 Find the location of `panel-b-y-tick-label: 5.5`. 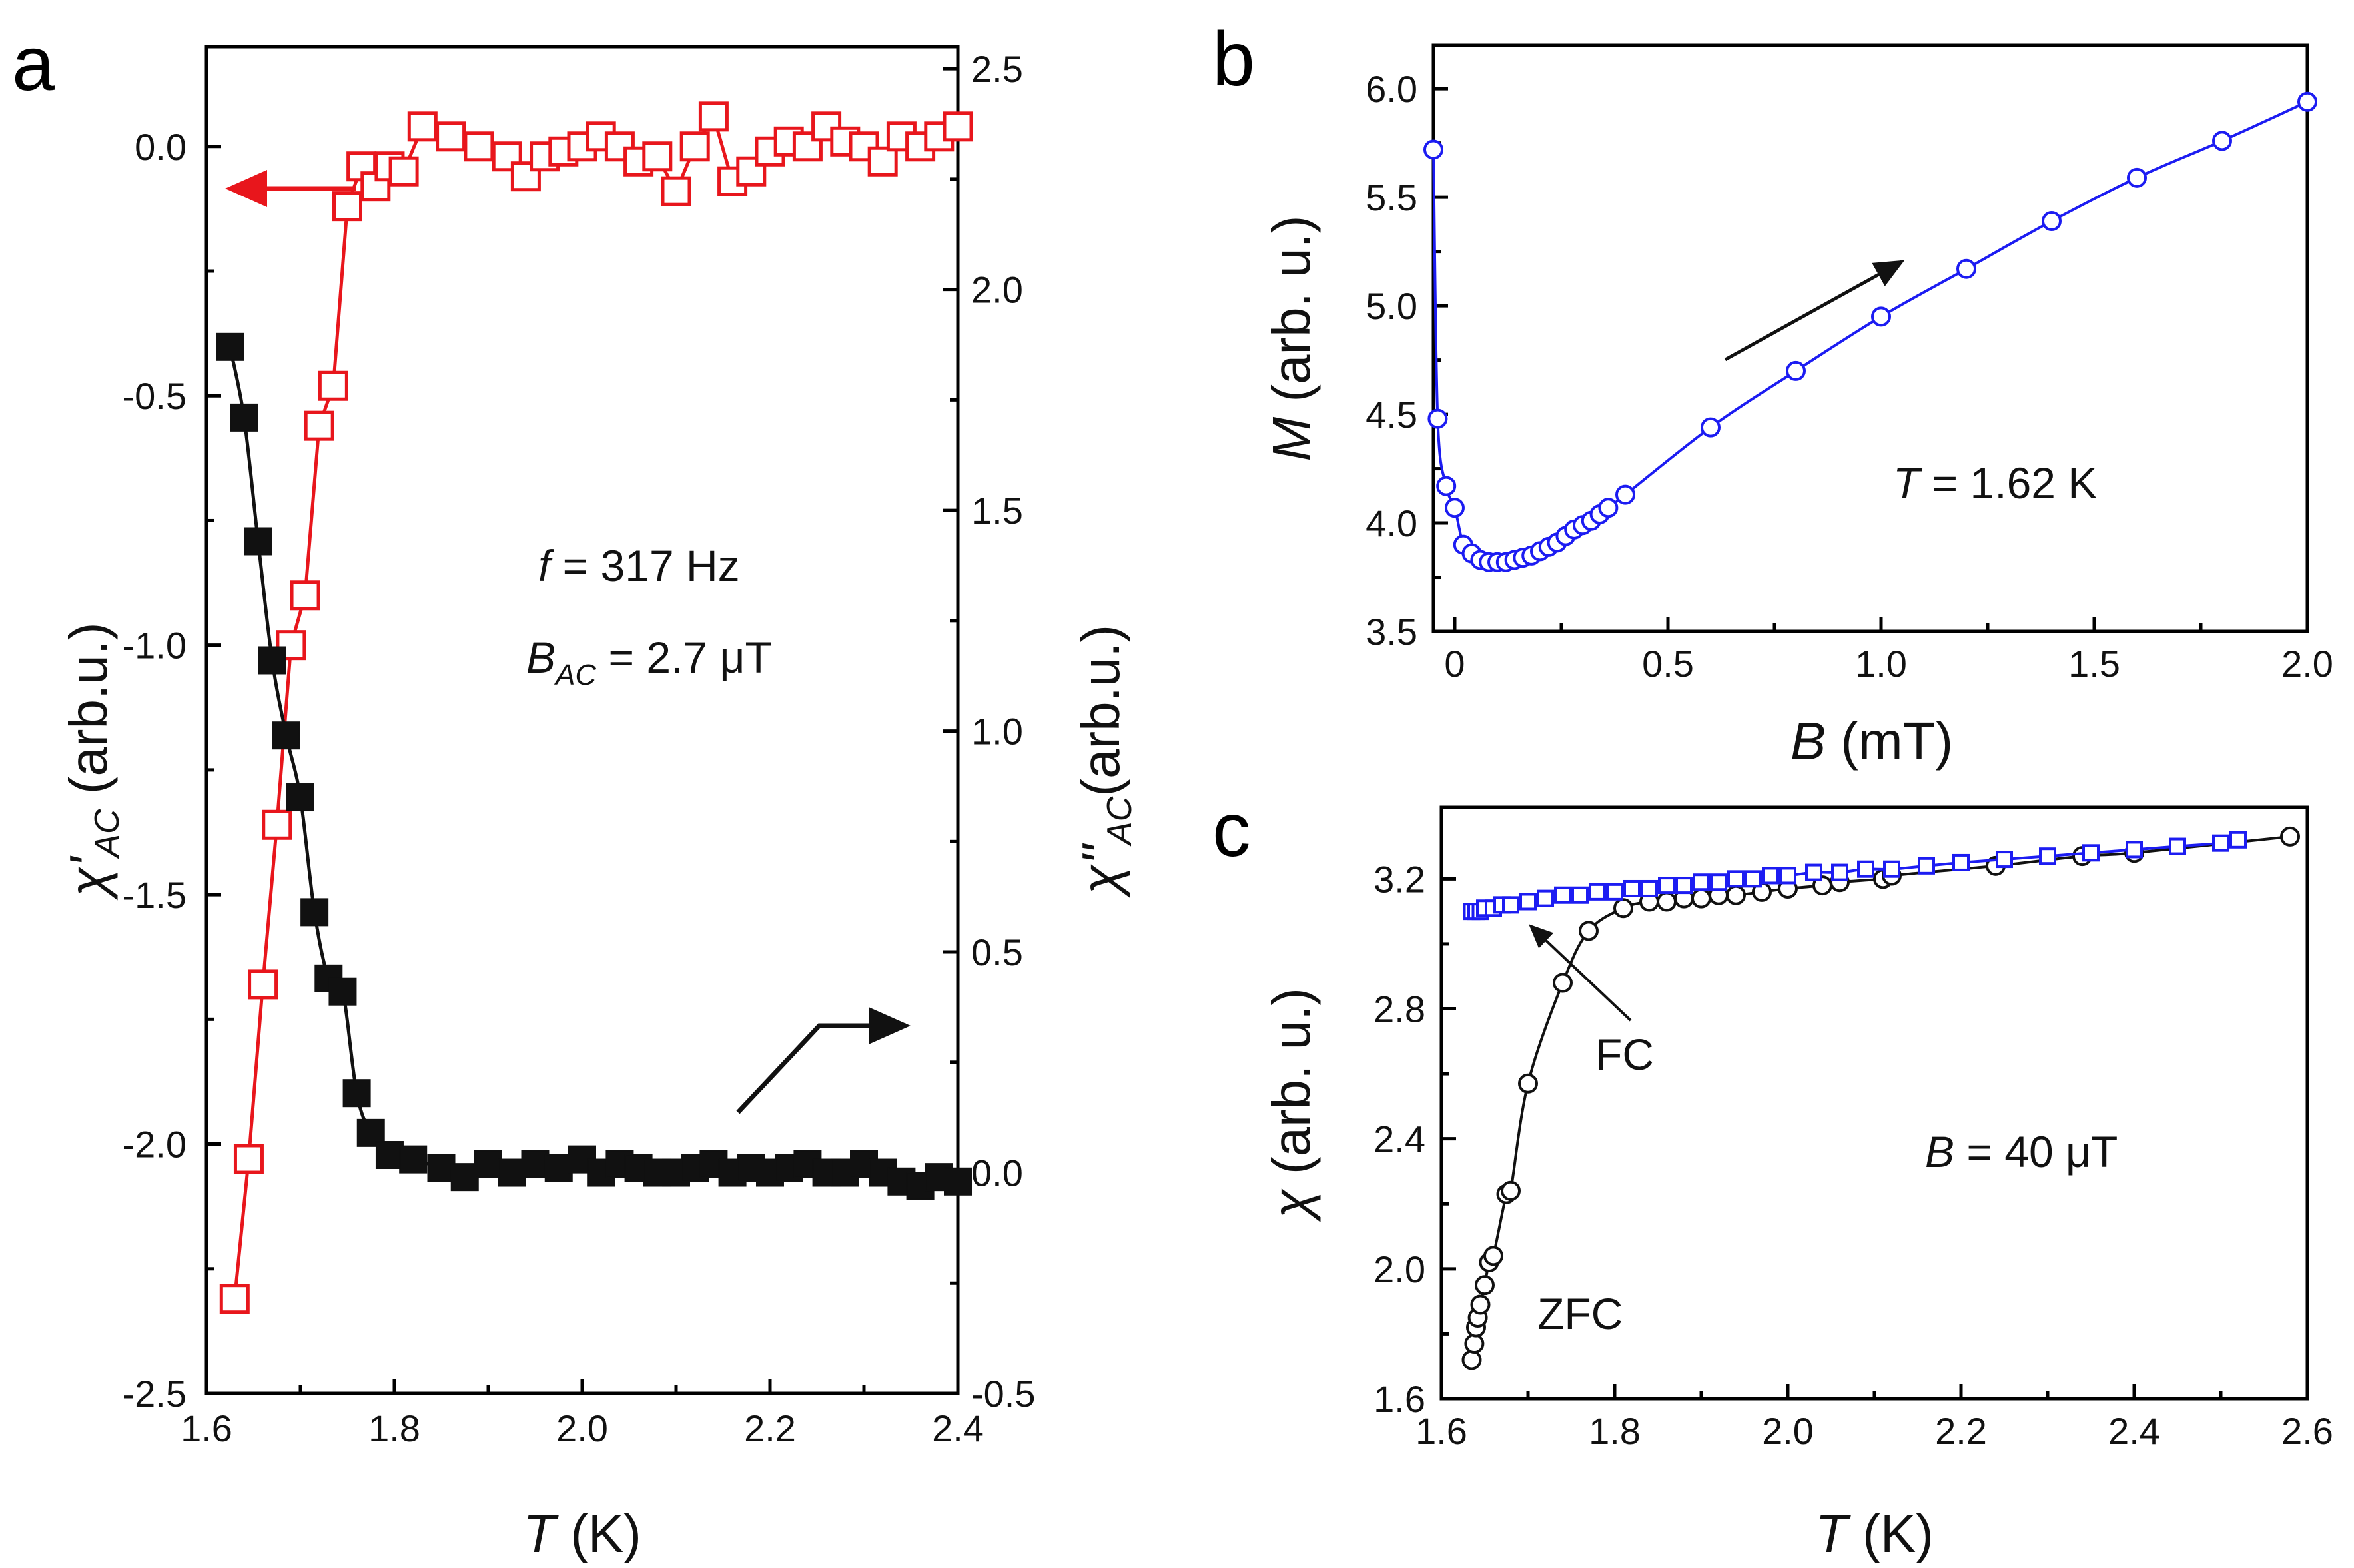

panel-b-y-tick-label: 5.5 is located at coordinates (1391, 197).